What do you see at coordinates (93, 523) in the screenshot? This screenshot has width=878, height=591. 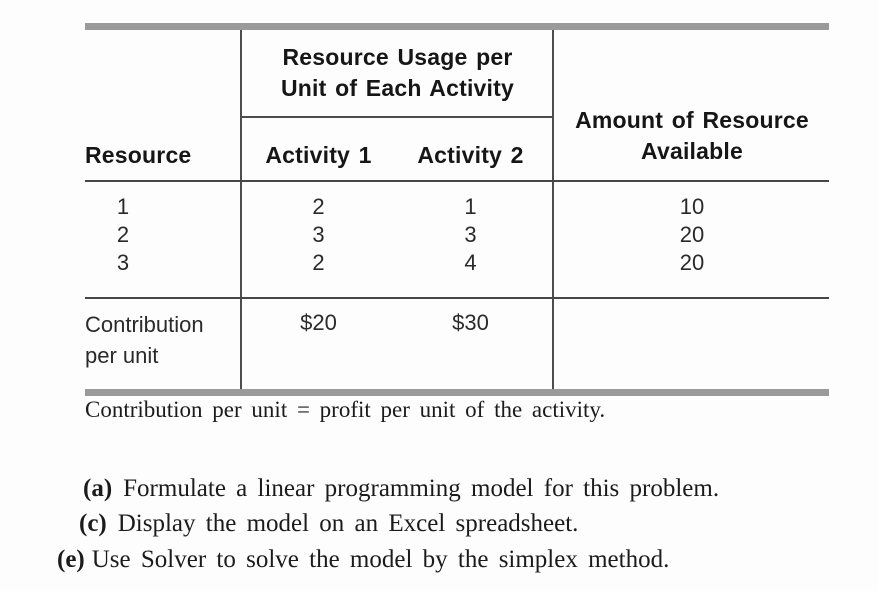 I see `question-label: (c)` at bounding box center [93, 523].